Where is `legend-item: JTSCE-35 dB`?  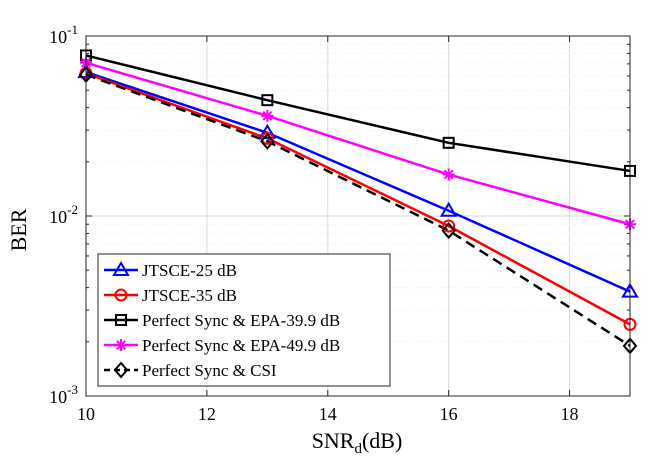
legend-item: JTSCE-35 dB is located at coordinates (170, 295).